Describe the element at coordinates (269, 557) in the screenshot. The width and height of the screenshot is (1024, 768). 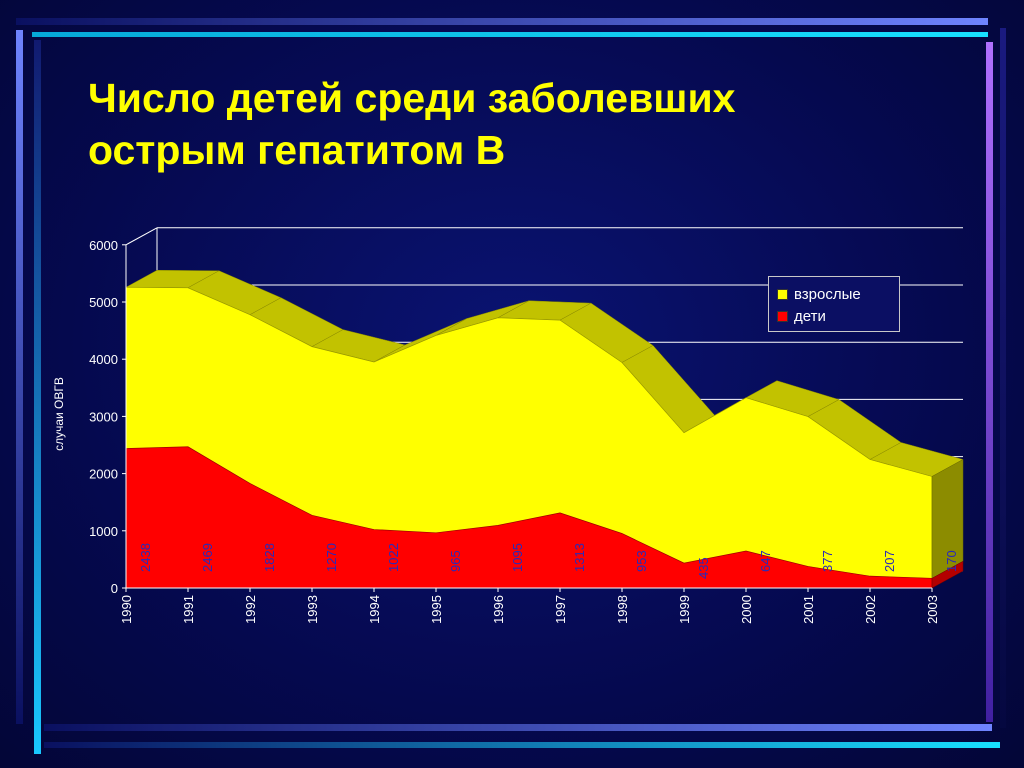
I see `data-label-1992: 1828` at that location.